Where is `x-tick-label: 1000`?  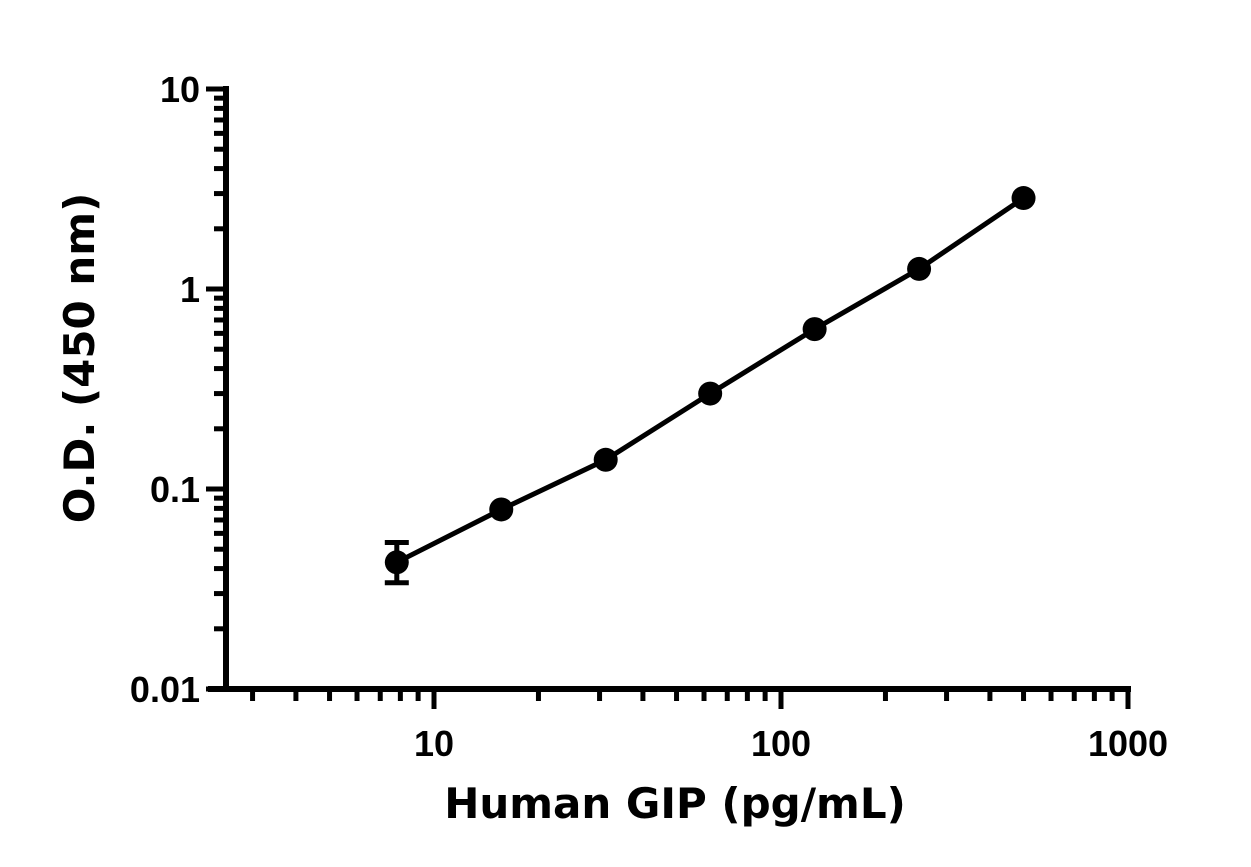 x-tick-label: 1000 is located at coordinates (1128, 743).